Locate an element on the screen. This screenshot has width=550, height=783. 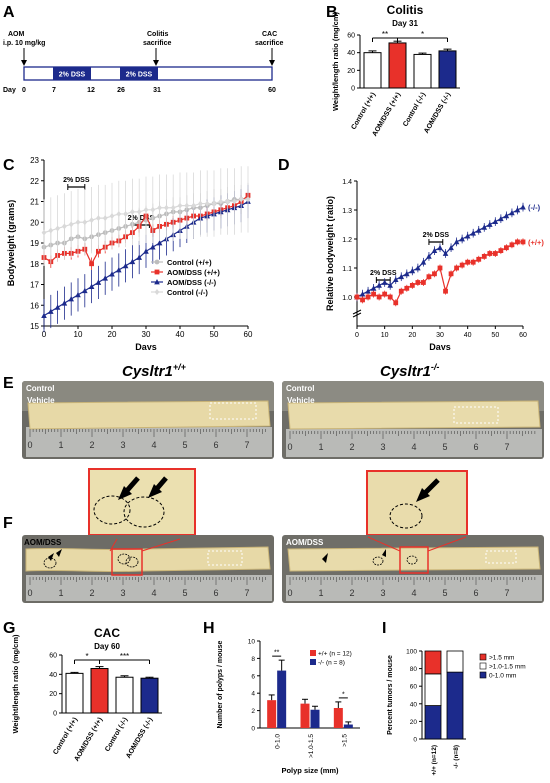
ruler-number: 5 is located at coordinates (444, 593).